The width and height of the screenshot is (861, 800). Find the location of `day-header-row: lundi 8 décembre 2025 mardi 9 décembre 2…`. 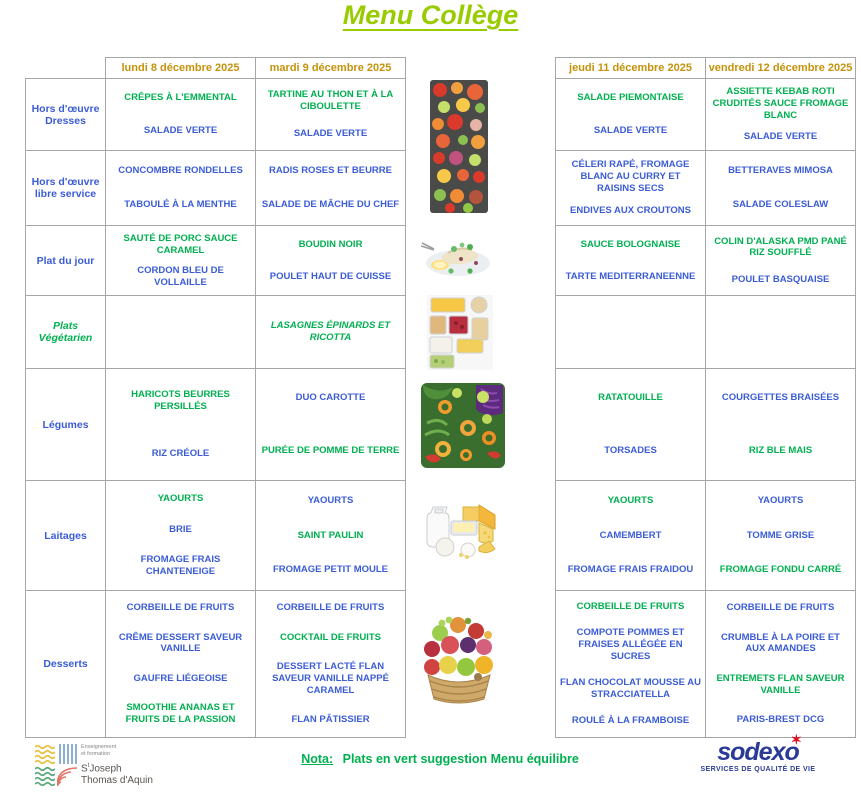

day-header-row: lundi 8 décembre 2025 mardi 9 décembre 2… is located at coordinates (215, 68).